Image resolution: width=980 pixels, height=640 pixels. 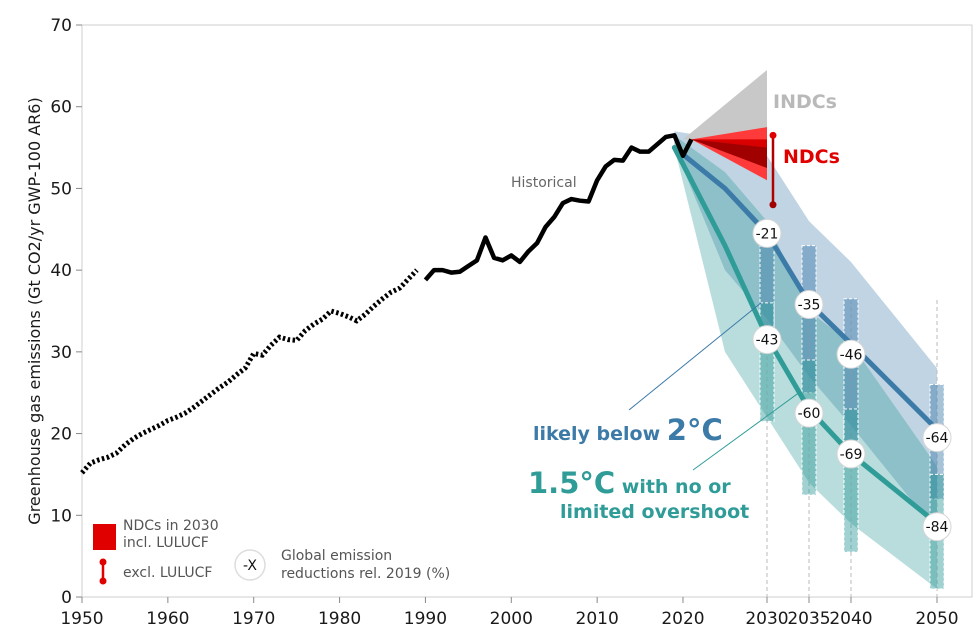 What do you see at coordinates (851, 480) in the screenshot?
I see `range-box-2040` at bounding box center [851, 480].